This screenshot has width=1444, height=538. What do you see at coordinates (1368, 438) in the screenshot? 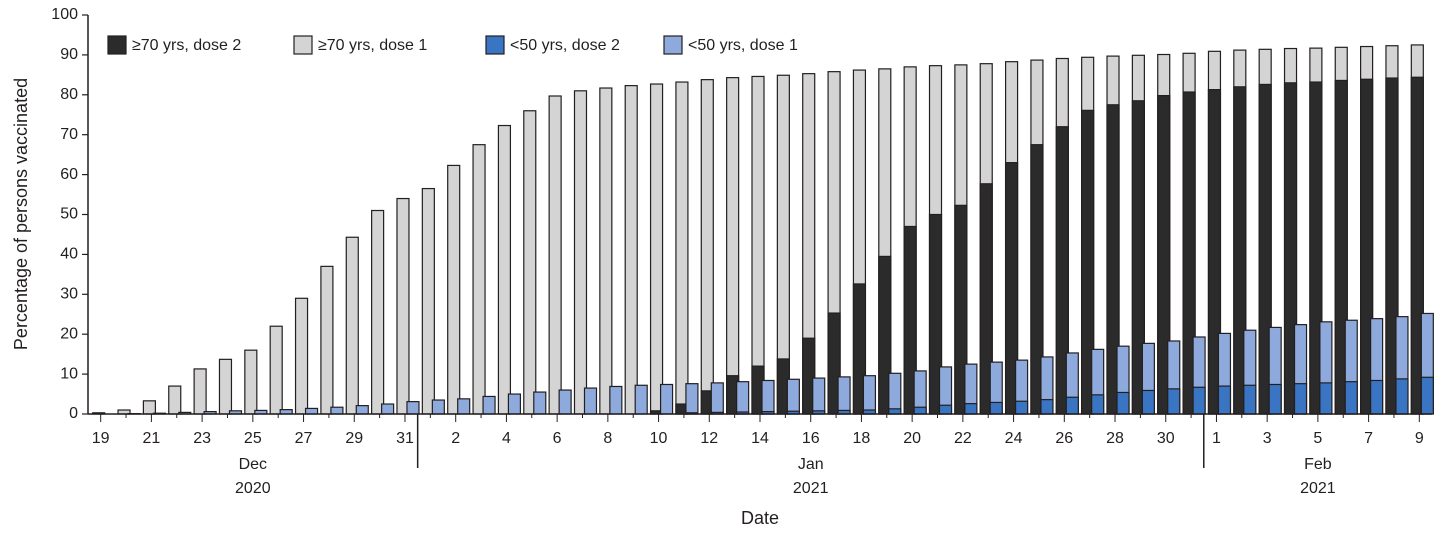
I see `x-tick-label: 7` at bounding box center [1368, 438].